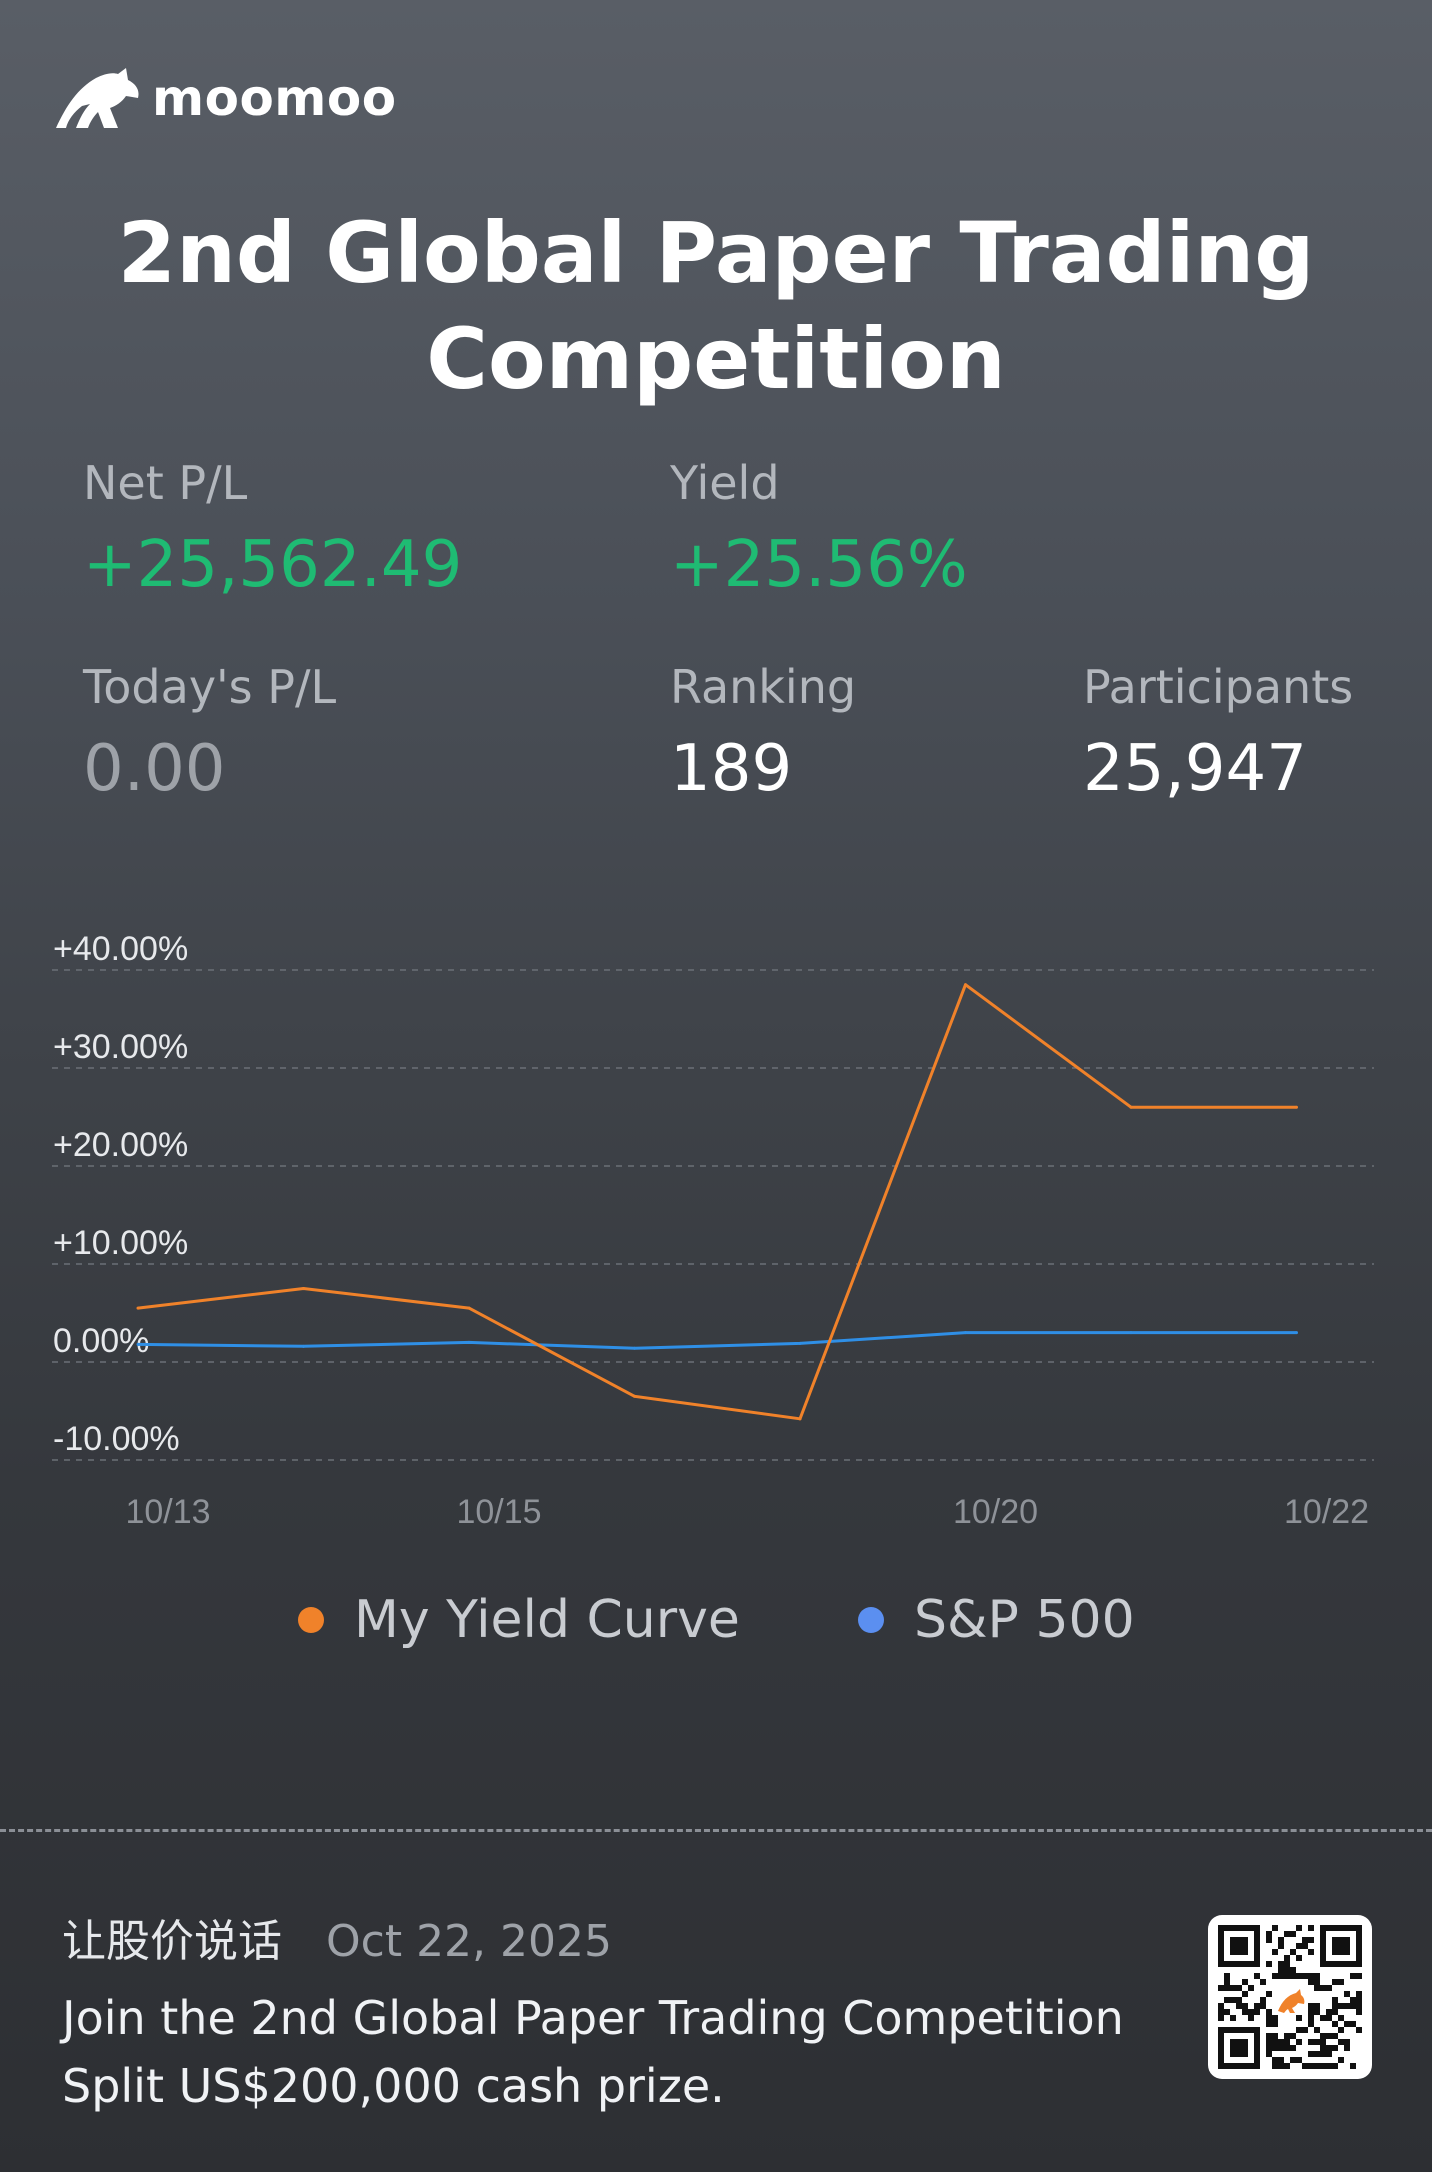 The height and width of the screenshot is (2172, 1432). I want to click on participants-stat: Participants 25,947, so click(1218, 733).